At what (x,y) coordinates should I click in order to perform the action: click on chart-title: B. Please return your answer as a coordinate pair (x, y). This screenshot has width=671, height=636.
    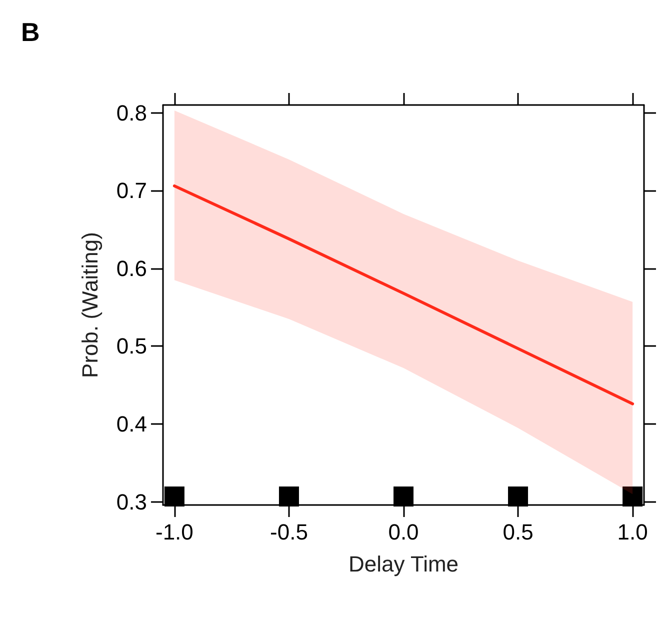
    Looking at the image, I should click on (30, 32).